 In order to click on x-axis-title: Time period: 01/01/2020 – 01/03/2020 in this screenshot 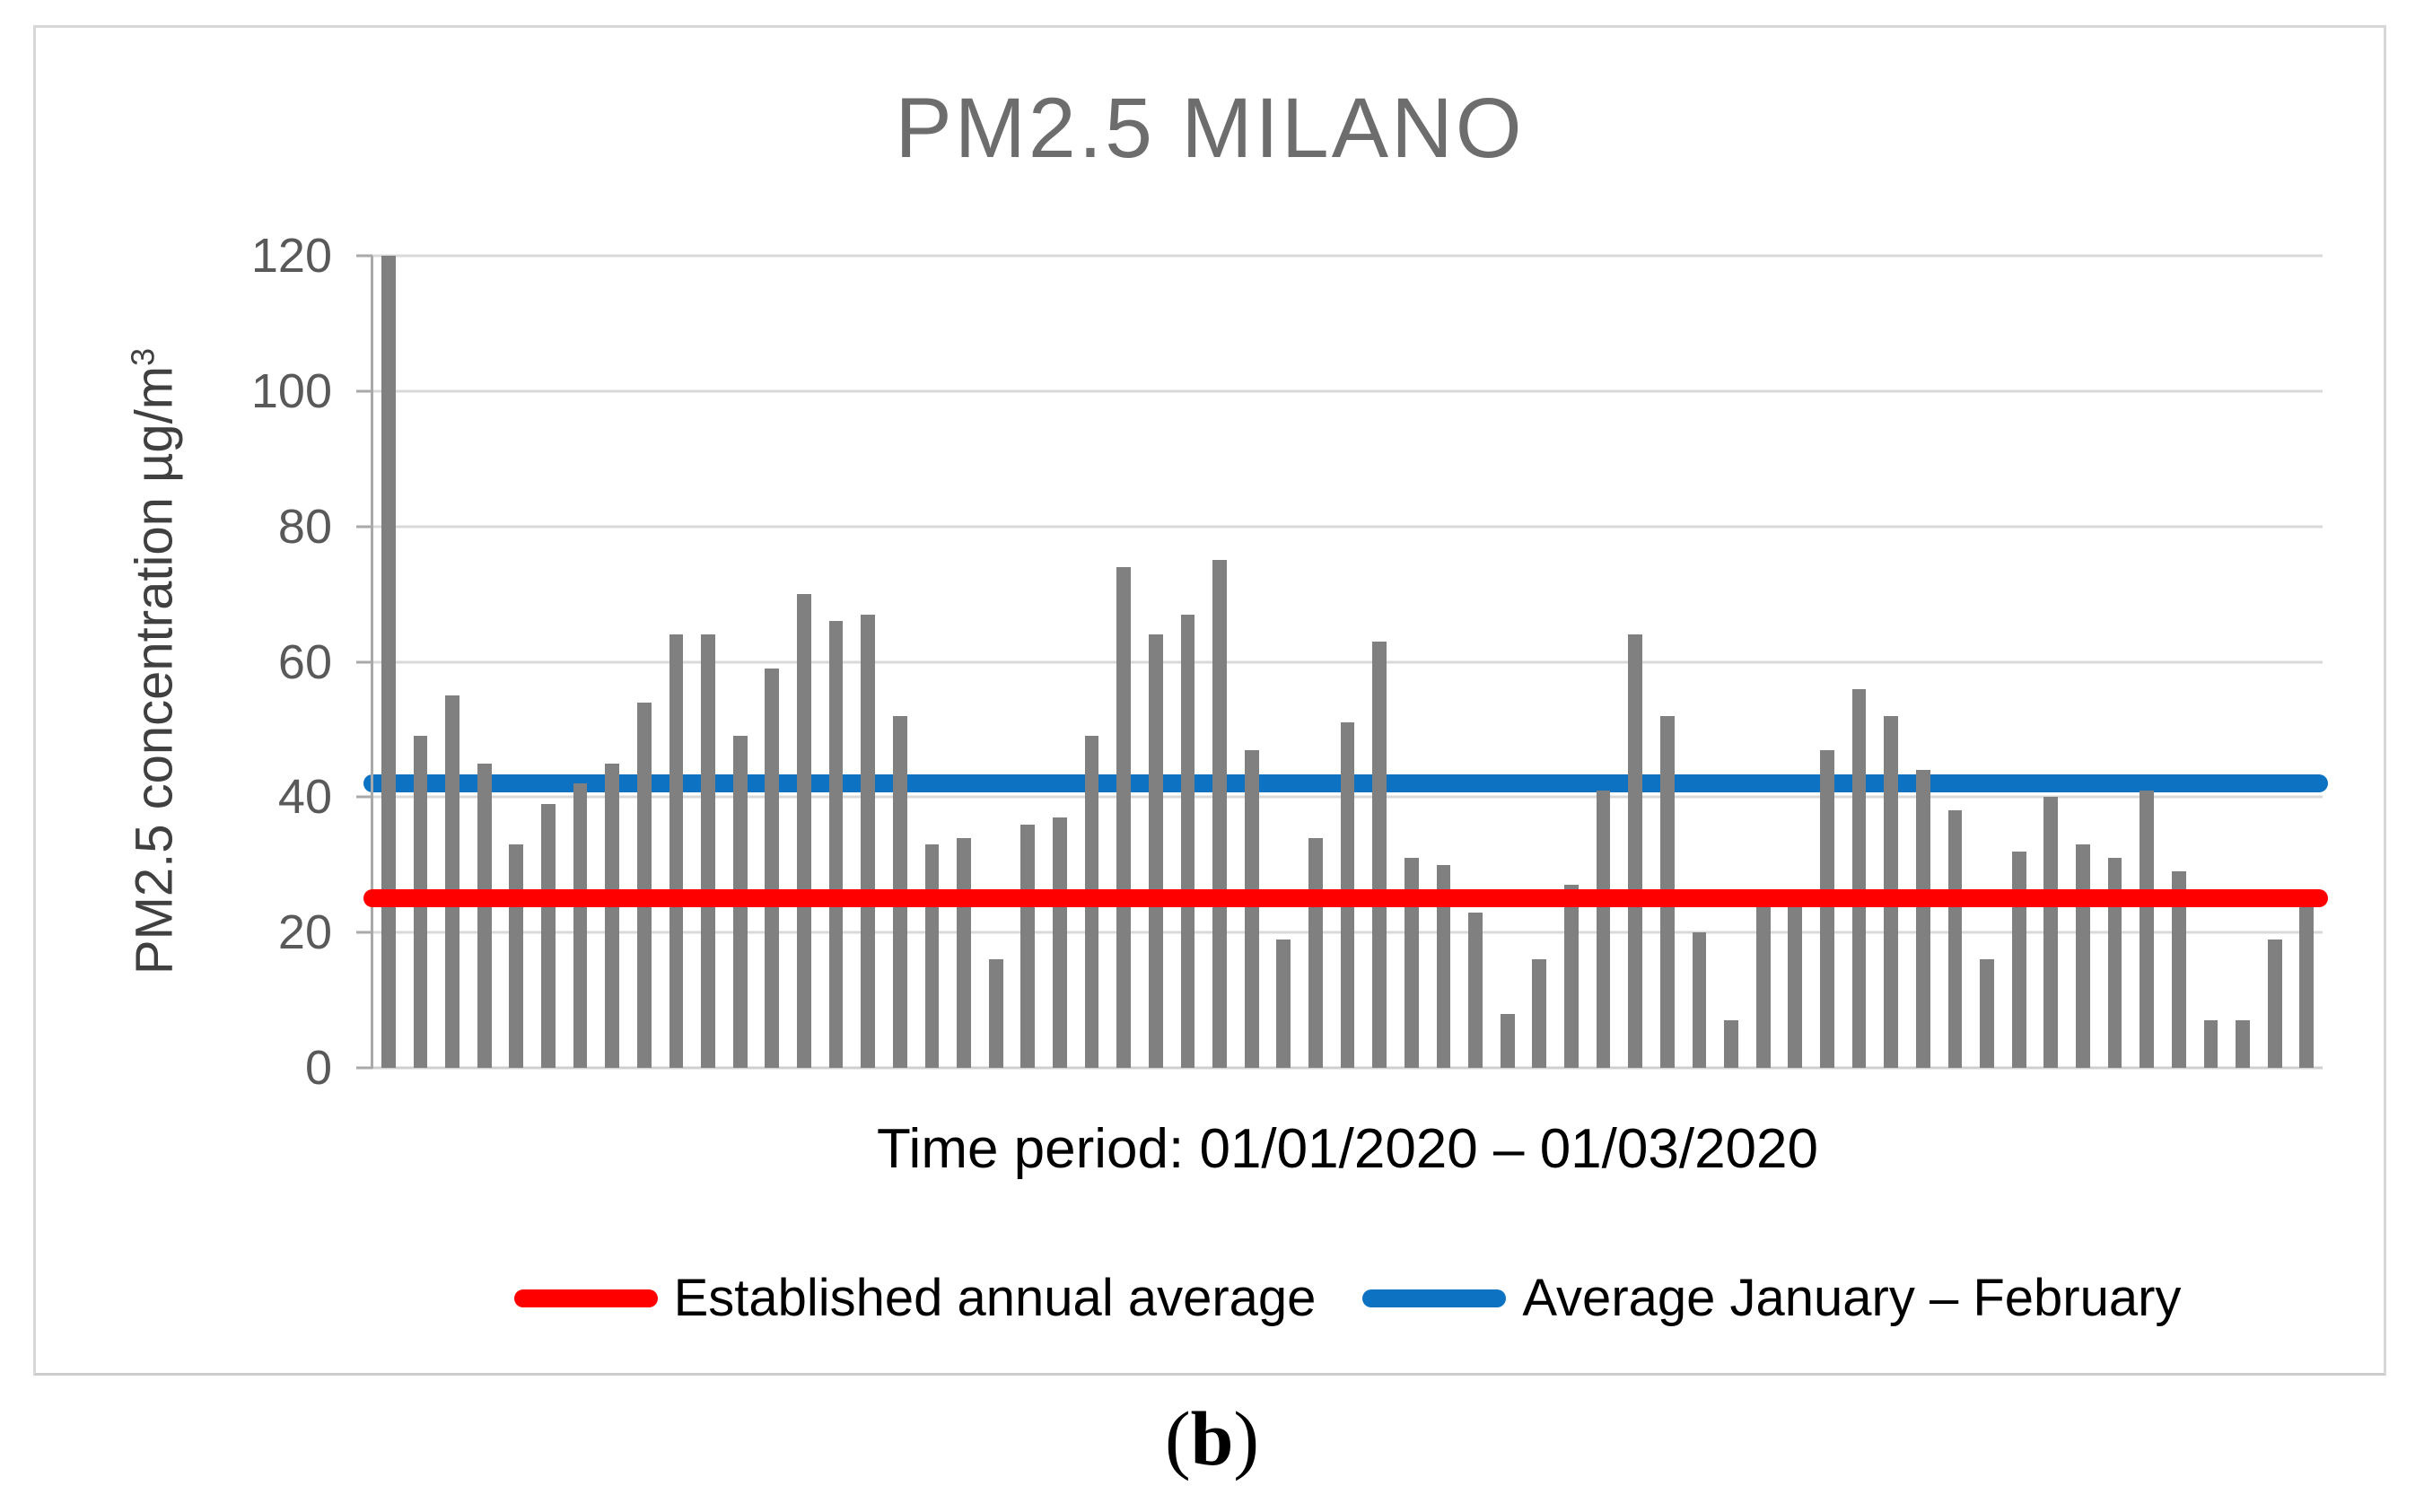, I will do `click(1348, 1149)`.